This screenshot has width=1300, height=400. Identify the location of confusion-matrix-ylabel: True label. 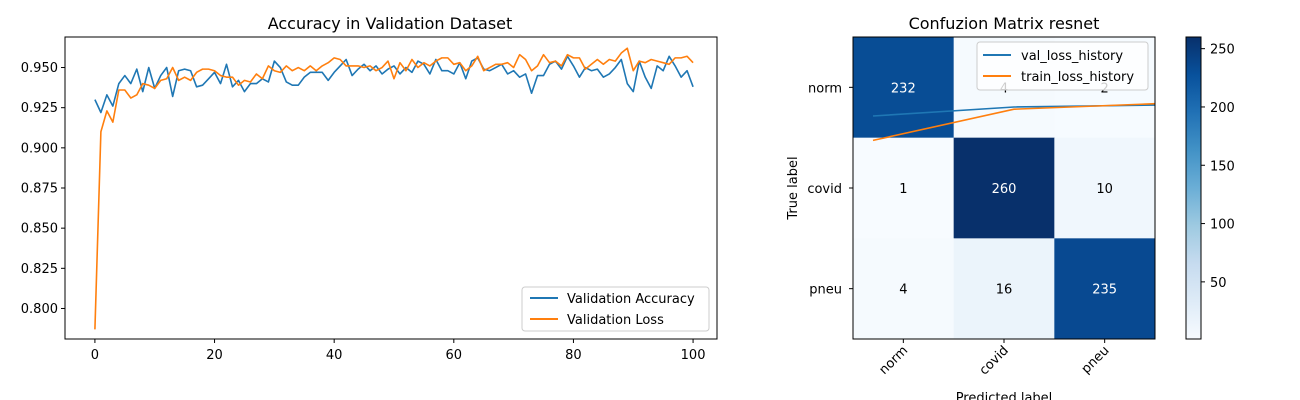
(793, 188).